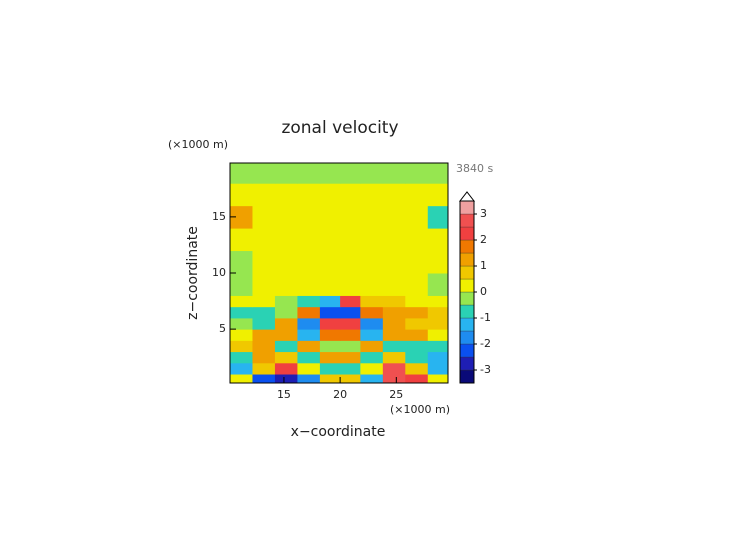 The height and width of the screenshot is (536, 752). What do you see at coordinates (485, 343) in the screenshot?
I see `colorbar-label: -2` at bounding box center [485, 343].